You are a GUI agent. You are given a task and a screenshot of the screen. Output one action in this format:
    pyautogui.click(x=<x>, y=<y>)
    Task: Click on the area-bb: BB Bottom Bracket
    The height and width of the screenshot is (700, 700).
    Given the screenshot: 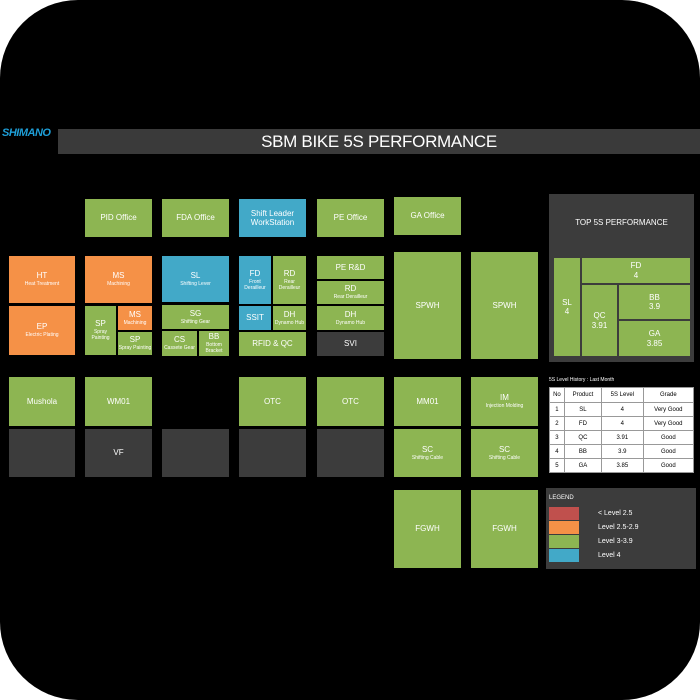 What is the action you would take?
    pyautogui.click(x=214, y=343)
    